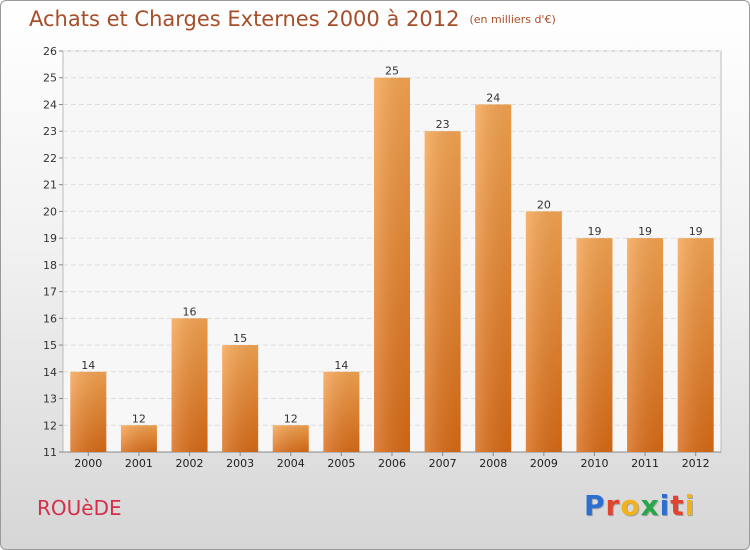  What do you see at coordinates (493, 97) in the screenshot?
I see `bar-value-label: 24` at bounding box center [493, 97].